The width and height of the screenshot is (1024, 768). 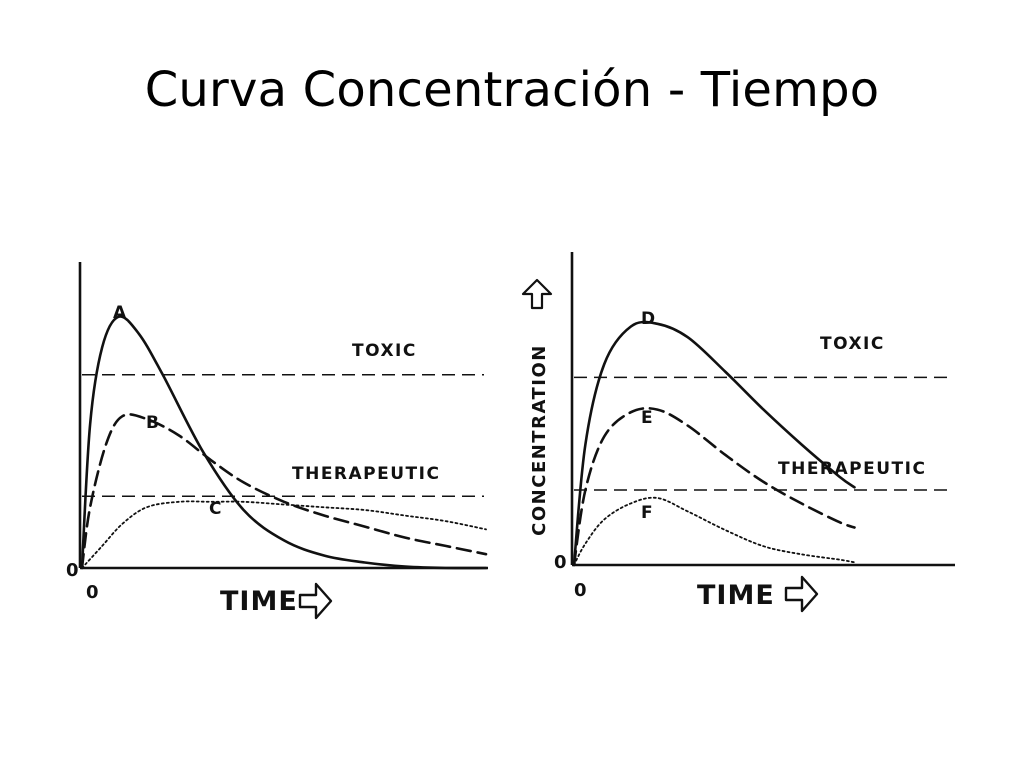 What do you see at coordinates (120, 313) in the screenshot?
I see `curve-label-a: A` at bounding box center [120, 313].